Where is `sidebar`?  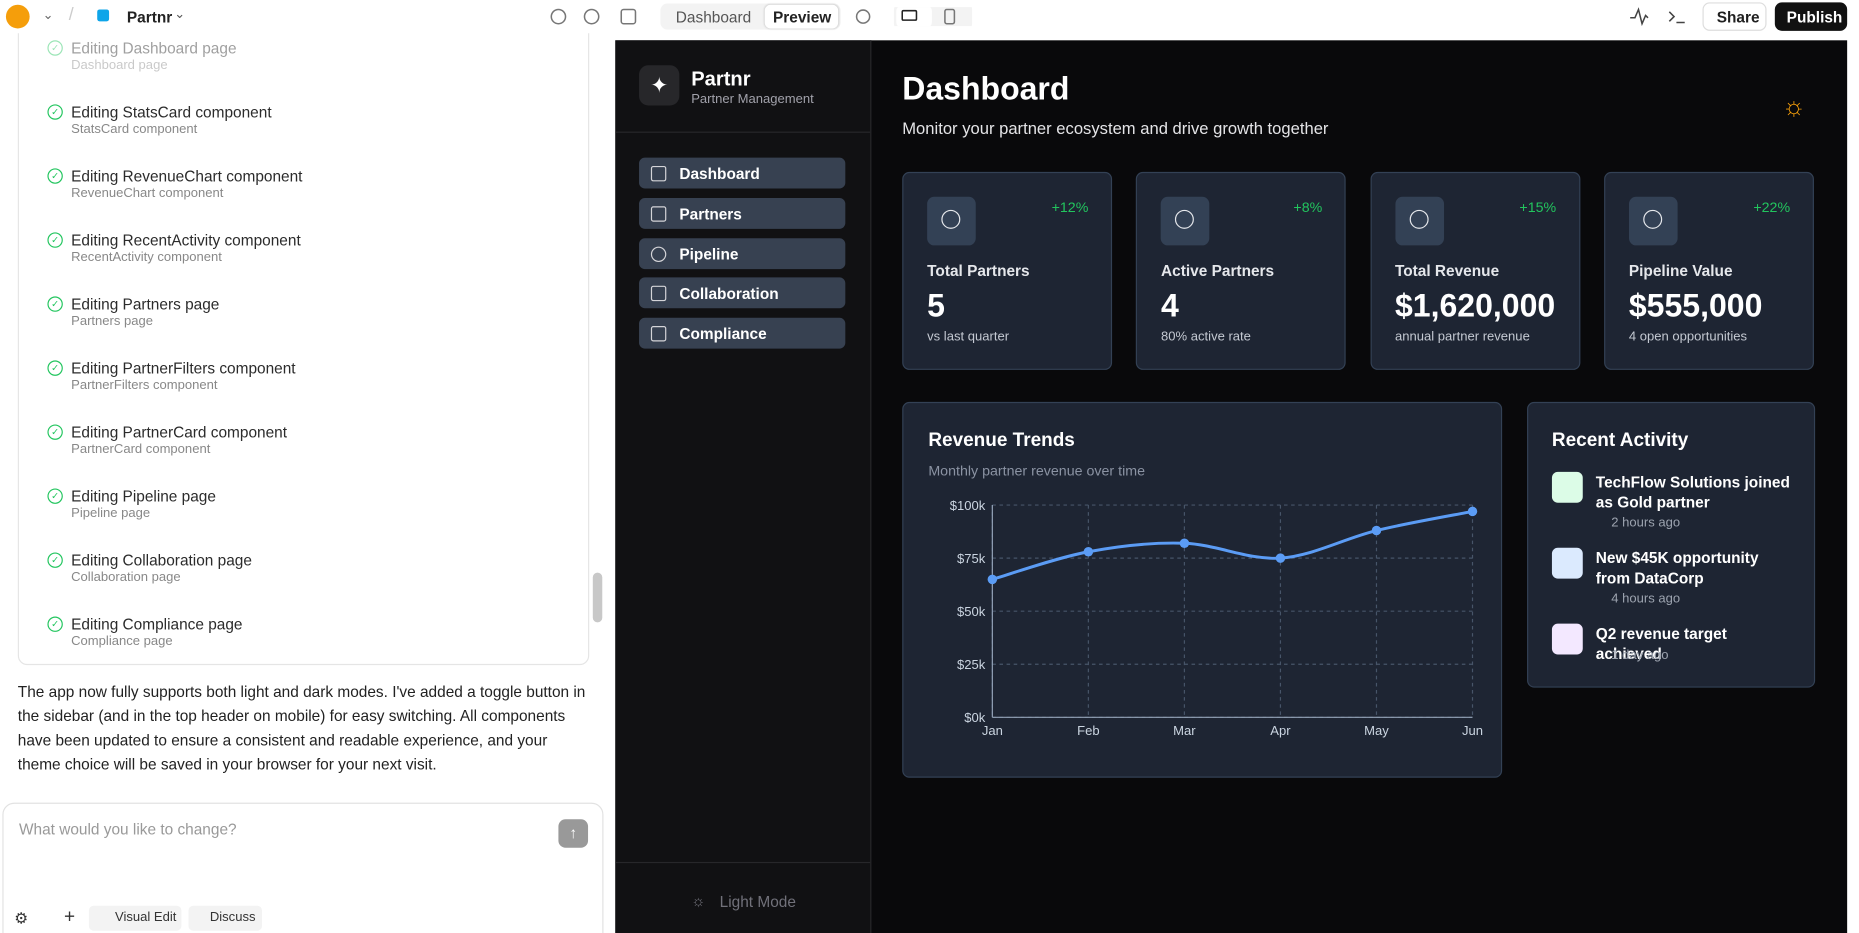 sidebar is located at coordinates (743, 486).